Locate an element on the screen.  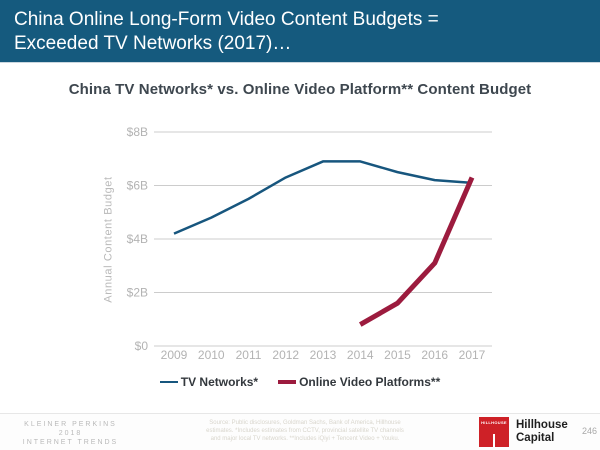
x-tick-2012: 2012 is located at coordinates (285, 355).